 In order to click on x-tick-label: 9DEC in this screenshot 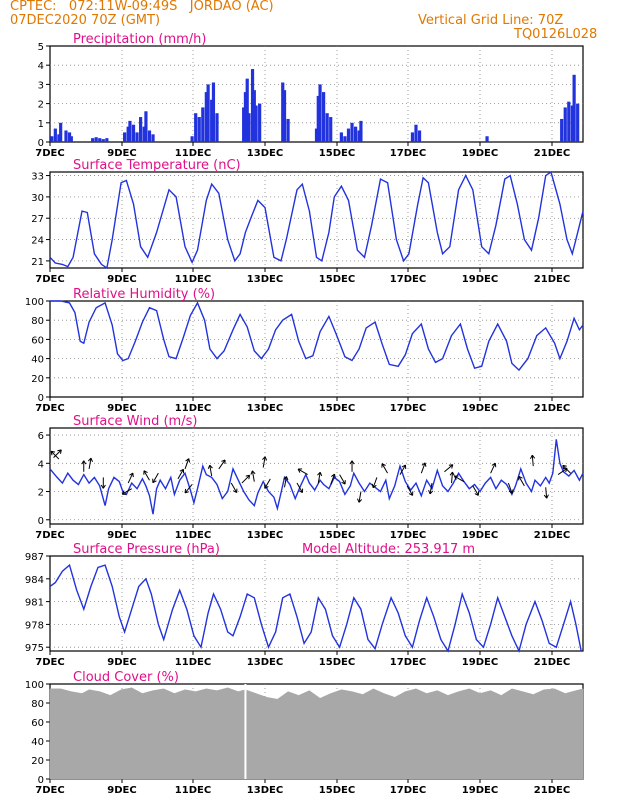, I will do `click(121, 279)`.